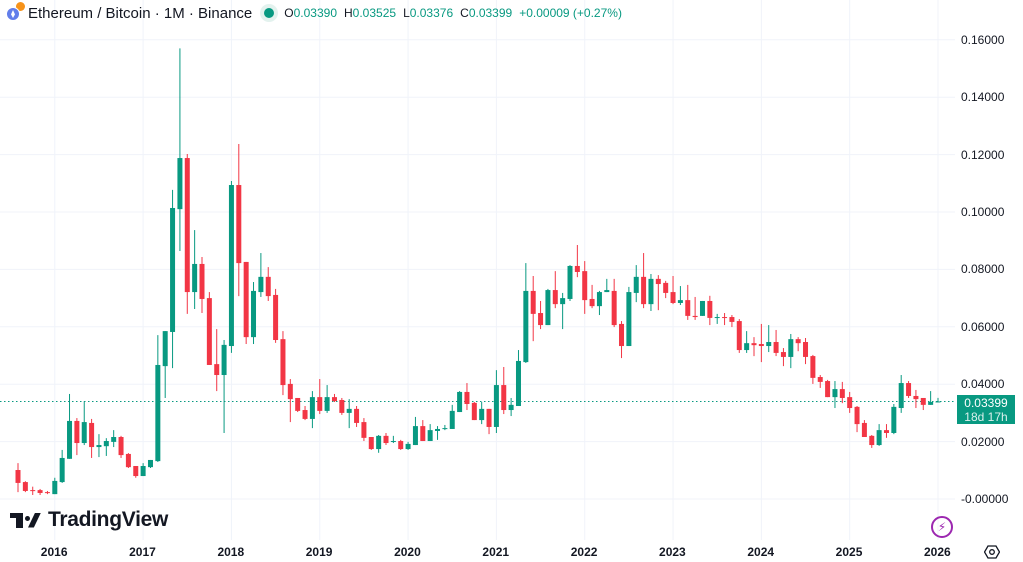 The height and width of the screenshot is (562, 1023). I want to click on settings-icon, so click(992, 552).